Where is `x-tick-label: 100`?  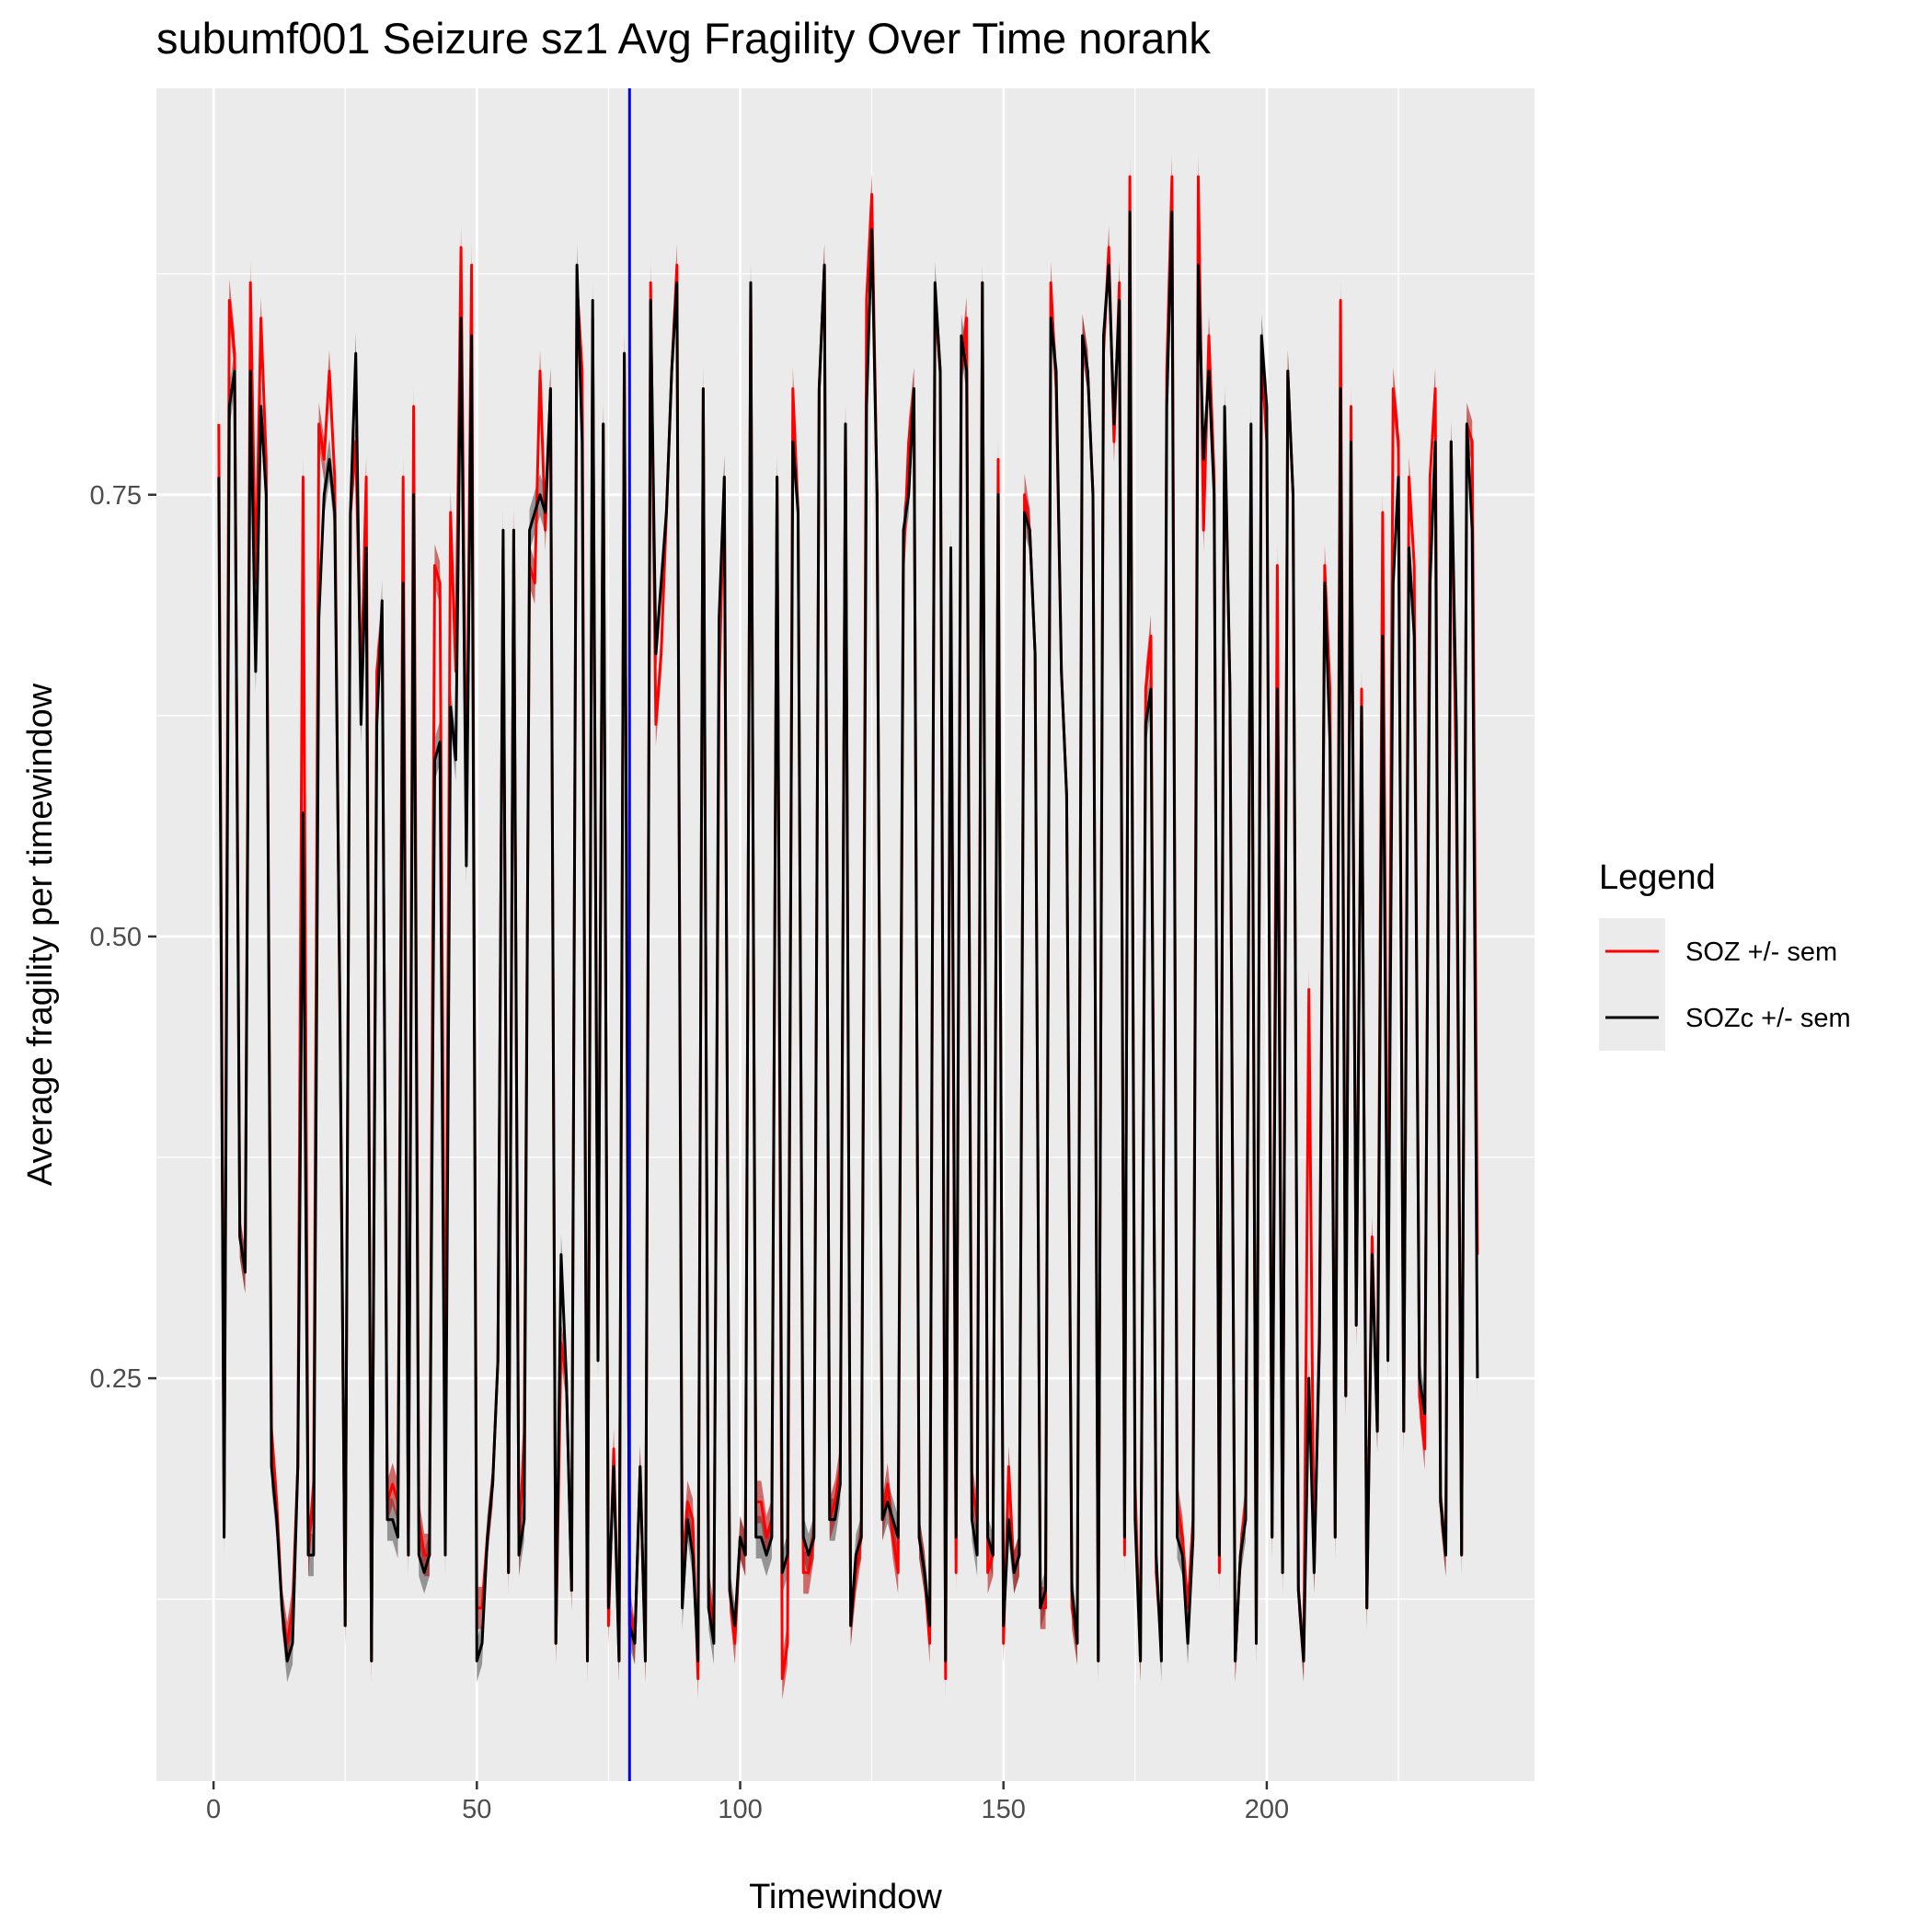 x-tick-label: 100 is located at coordinates (740, 1809).